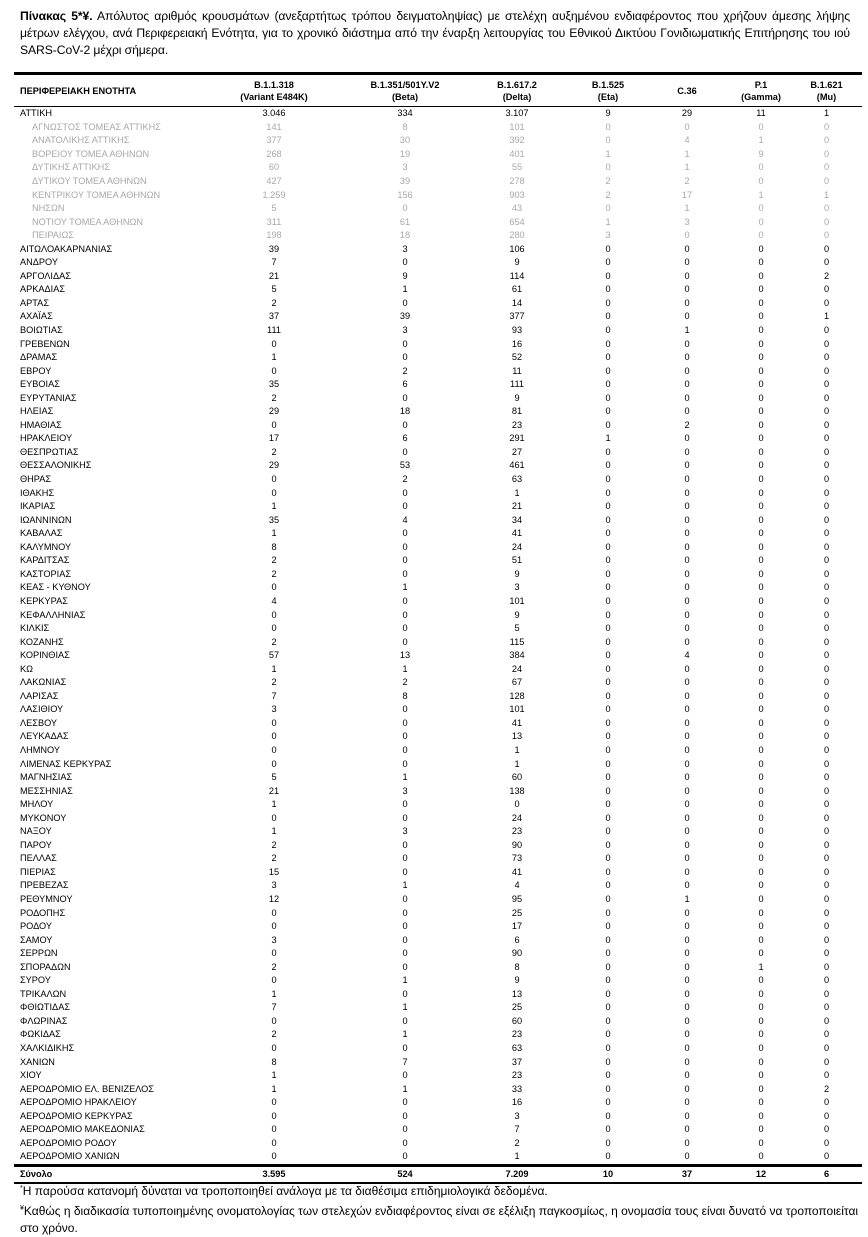 The width and height of the screenshot is (868, 1237). What do you see at coordinates (438, 940) in the screenshot?
I see `table-row: ΣΑΜΟΥ 3 0 6 0 0 0 0` at bounding box center [438, 940].